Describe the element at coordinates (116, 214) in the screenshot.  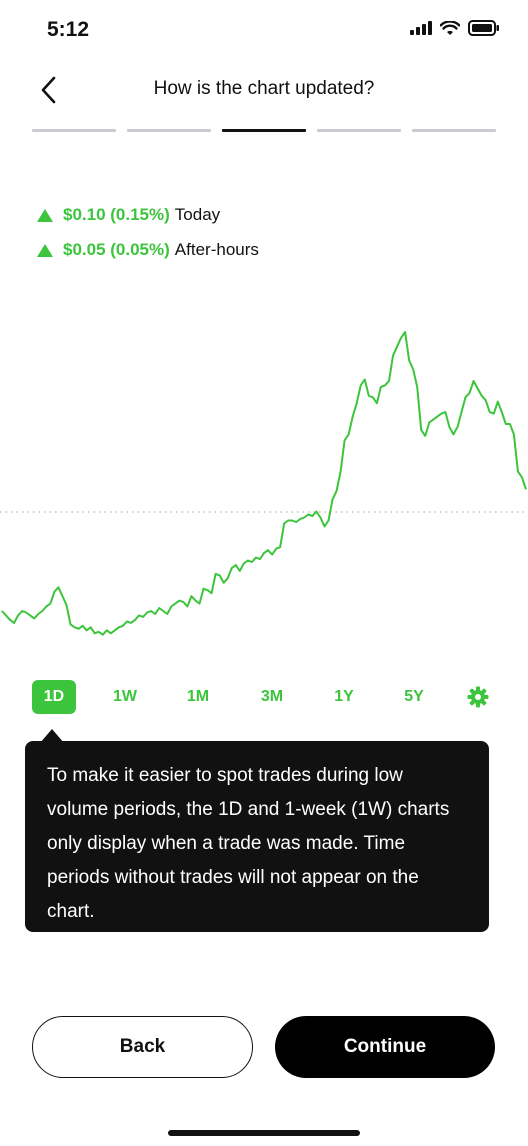
I see `today-change-value: $0.10 (0.15%)` at that location.